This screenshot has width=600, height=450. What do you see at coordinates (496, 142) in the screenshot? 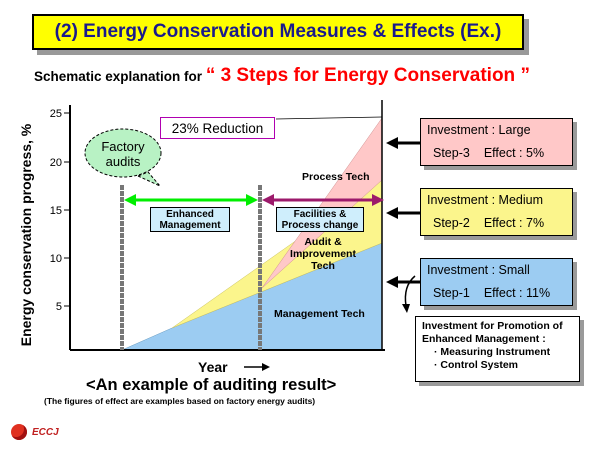
I see `step-3-box: Investment : Large Step-3 Effect : 5%` at bounding box center [496, 142].